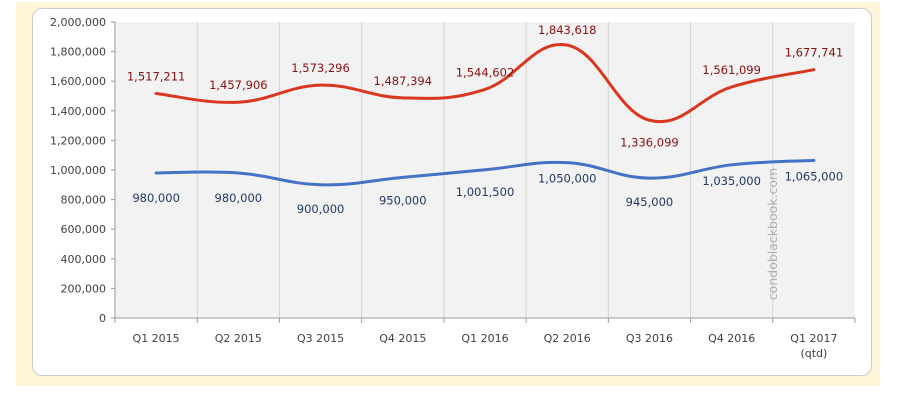 The width and height of the screenshot is (897, 400). What do you see at coordinates (156, 76) in the screenshot?
I see `red-data-label: 1,517,211` at bounding box center [156, 76].